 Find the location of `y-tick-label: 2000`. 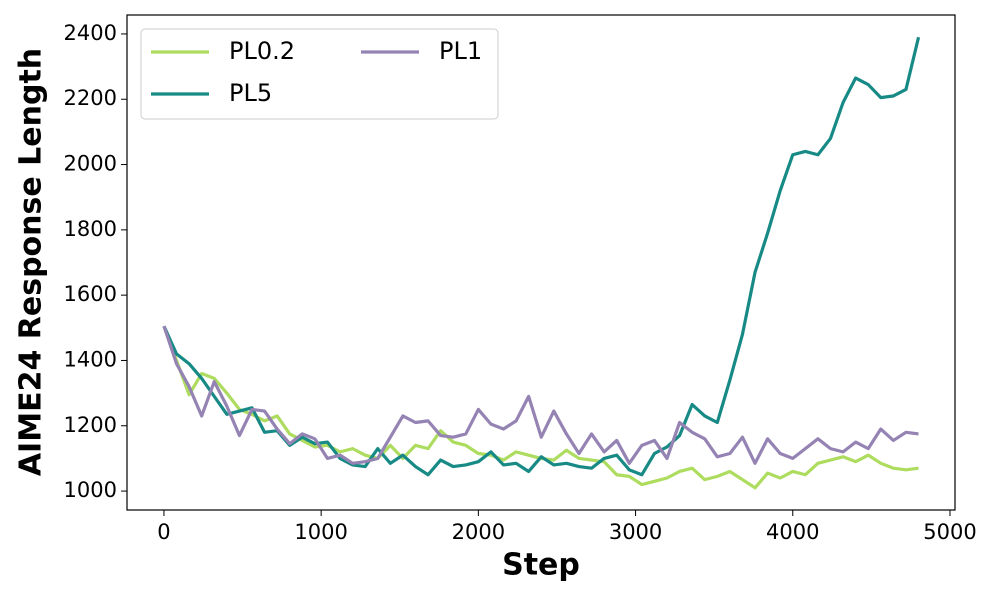

y-tick-label: 2000 is located at coordinates (90, 164).